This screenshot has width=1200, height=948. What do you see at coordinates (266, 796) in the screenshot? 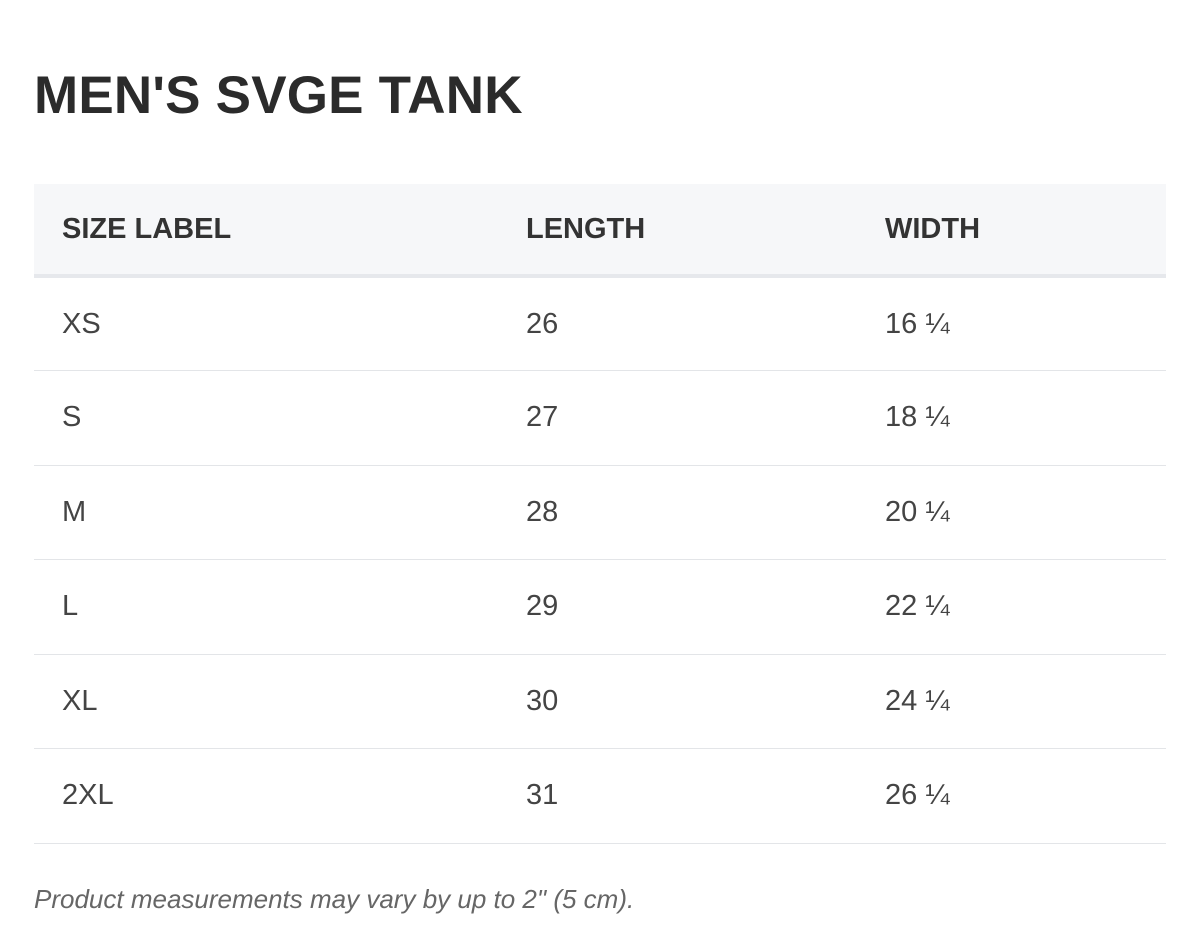
I see `size-label-cell: 2XL` at bounding box center [266, 796].